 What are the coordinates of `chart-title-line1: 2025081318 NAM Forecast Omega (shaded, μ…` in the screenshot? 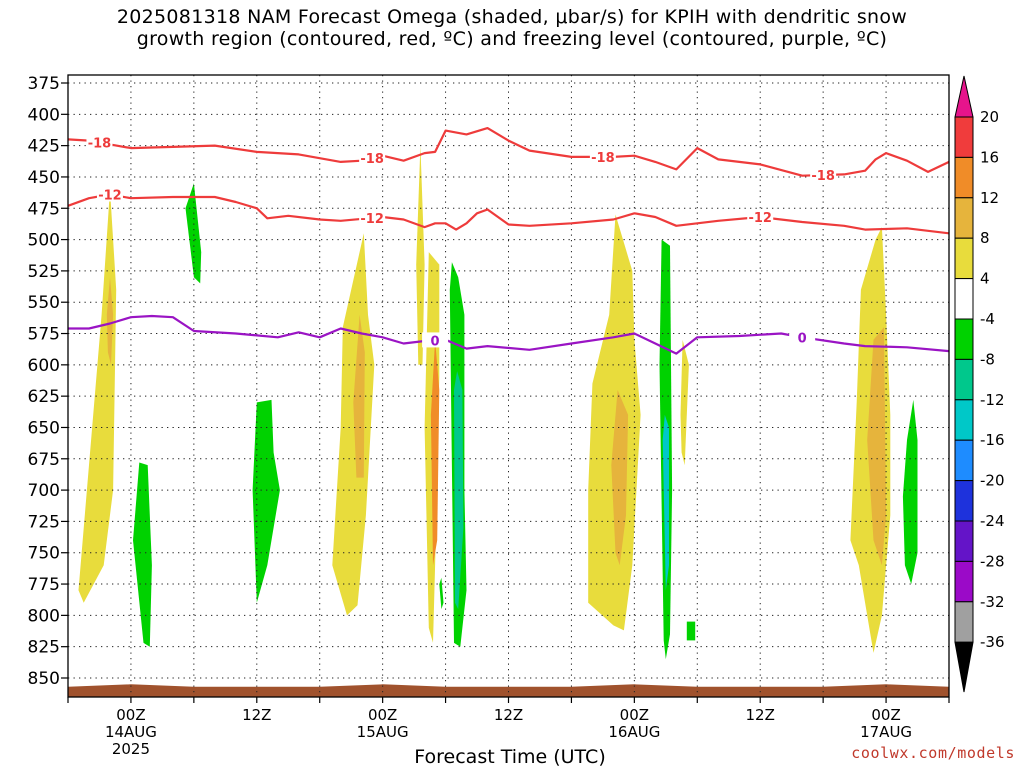 It's located at (512, 17).